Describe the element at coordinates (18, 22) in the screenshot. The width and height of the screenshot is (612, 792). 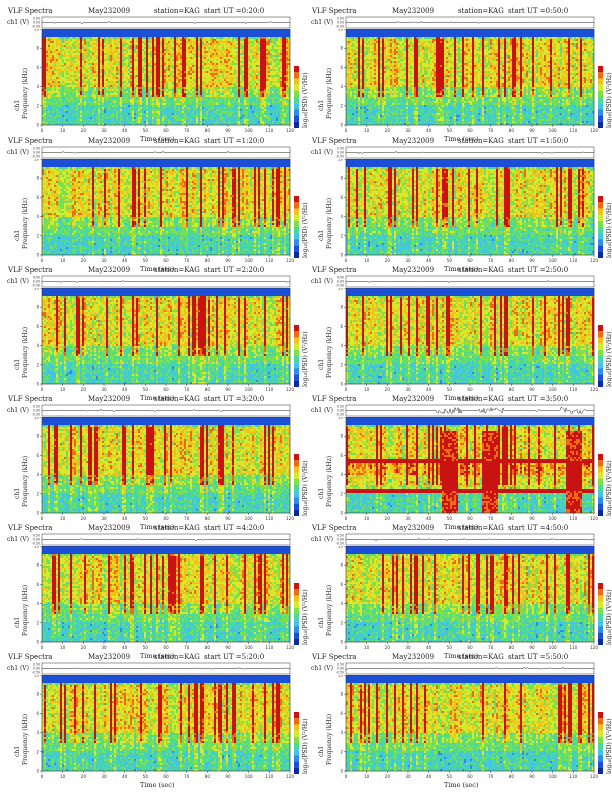
I see `channel-label: ch1 (V)` at that location.